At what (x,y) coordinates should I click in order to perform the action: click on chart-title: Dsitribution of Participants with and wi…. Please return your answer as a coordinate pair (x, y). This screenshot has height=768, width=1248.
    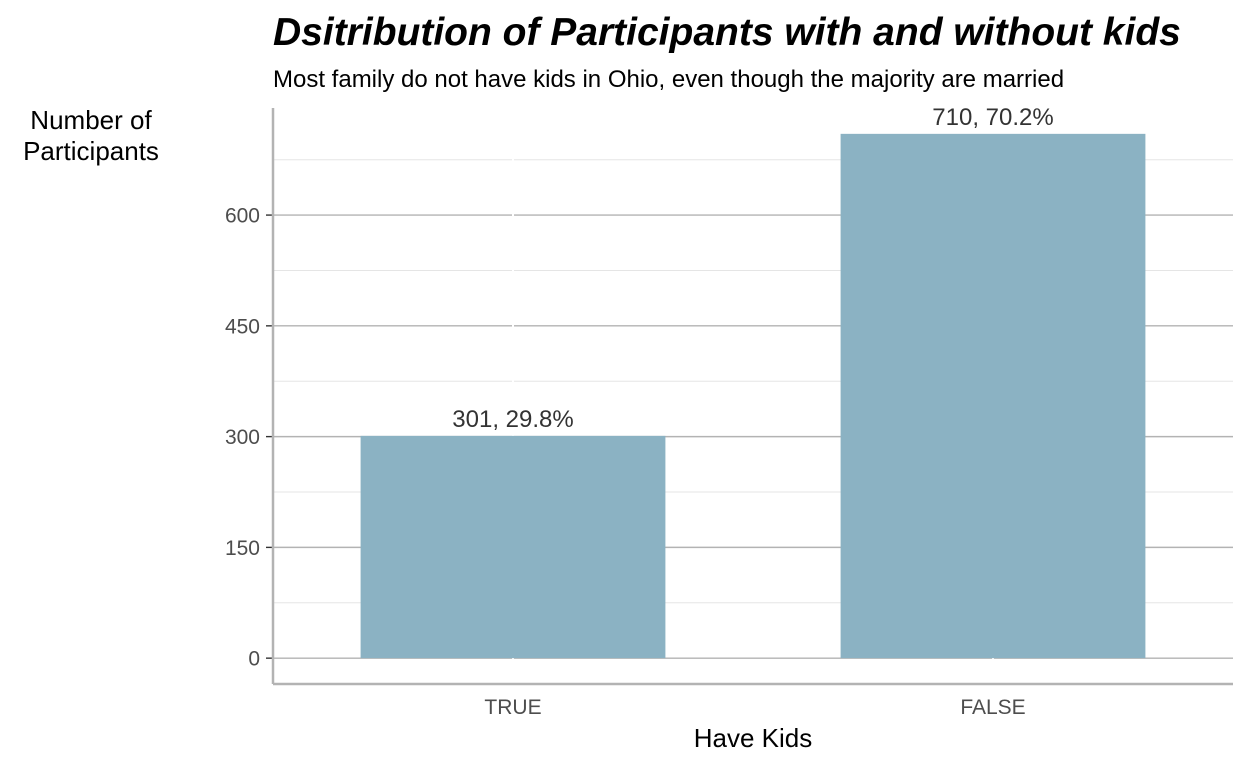
    Looking at the image, I should click on (727, 32).